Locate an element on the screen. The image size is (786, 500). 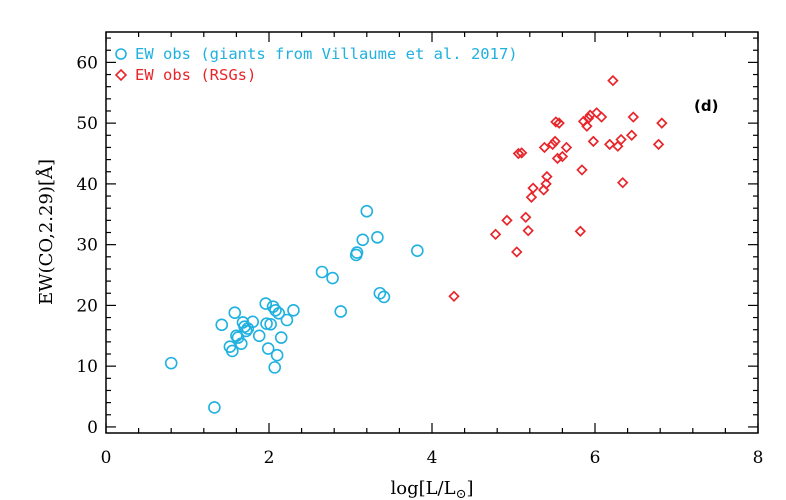
y-tick-label: 20 is located at coordinates (87, 306).